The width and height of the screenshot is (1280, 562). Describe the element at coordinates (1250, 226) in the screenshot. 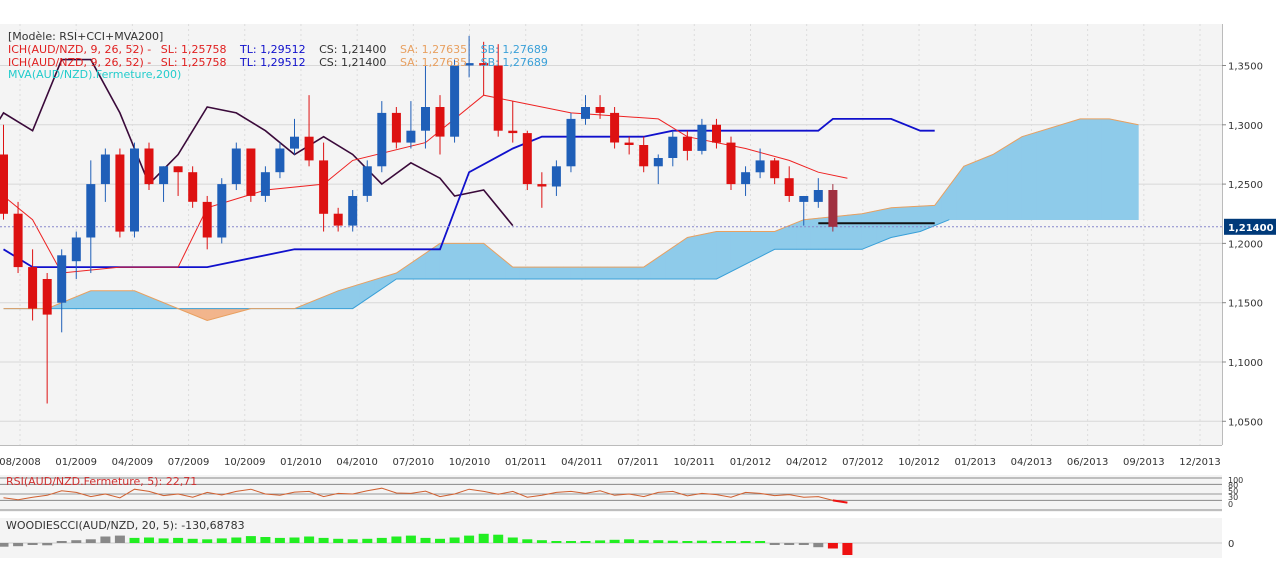

I see `last-price-badge` at that location.